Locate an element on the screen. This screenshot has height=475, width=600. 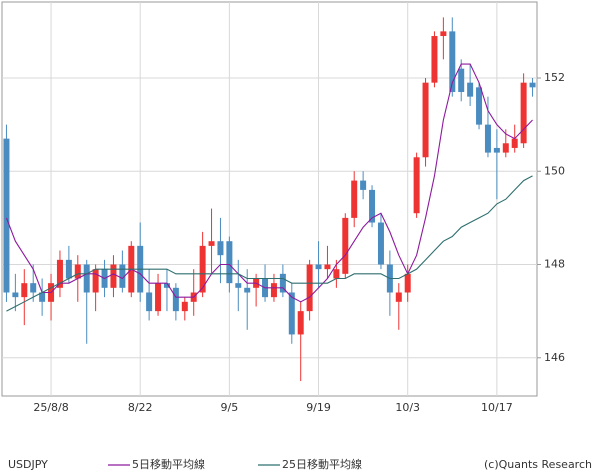
chart-title: USDJPY is located at coordinates (28, 464).